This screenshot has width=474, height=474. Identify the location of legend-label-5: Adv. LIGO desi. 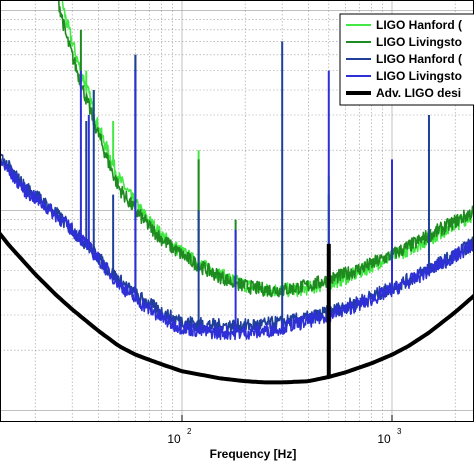
(418, 93).